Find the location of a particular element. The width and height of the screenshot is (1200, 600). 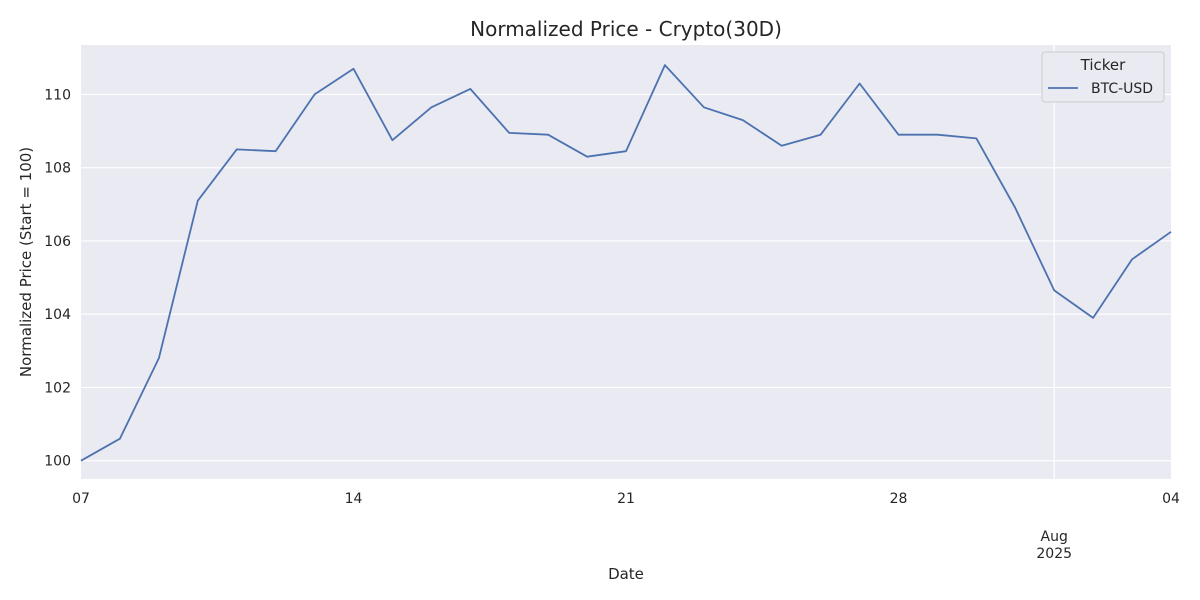

x-tick-label: 21 is located at coordinates (626, 499).